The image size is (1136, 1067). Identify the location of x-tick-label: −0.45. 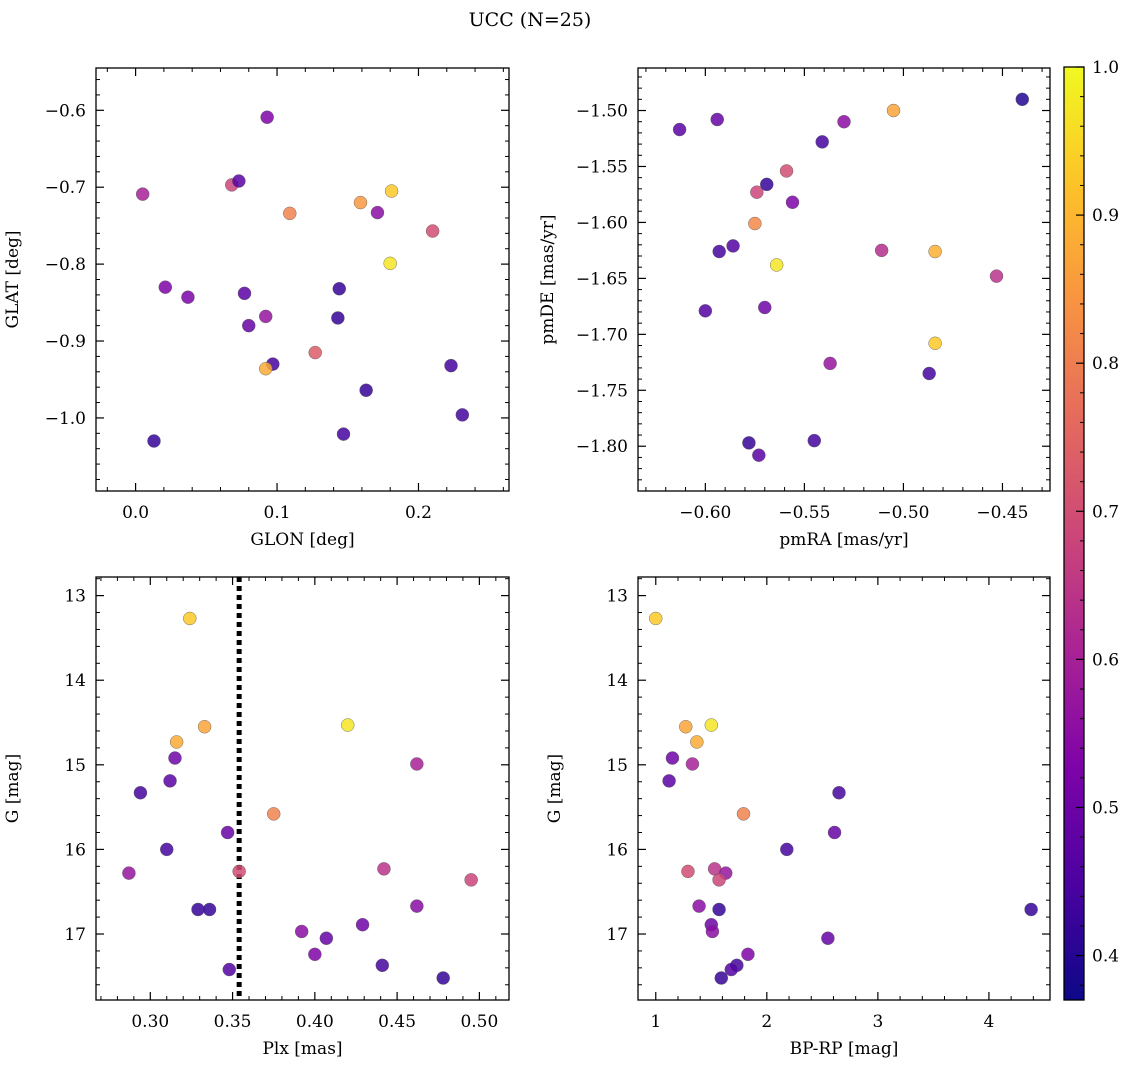
(1002, 513).